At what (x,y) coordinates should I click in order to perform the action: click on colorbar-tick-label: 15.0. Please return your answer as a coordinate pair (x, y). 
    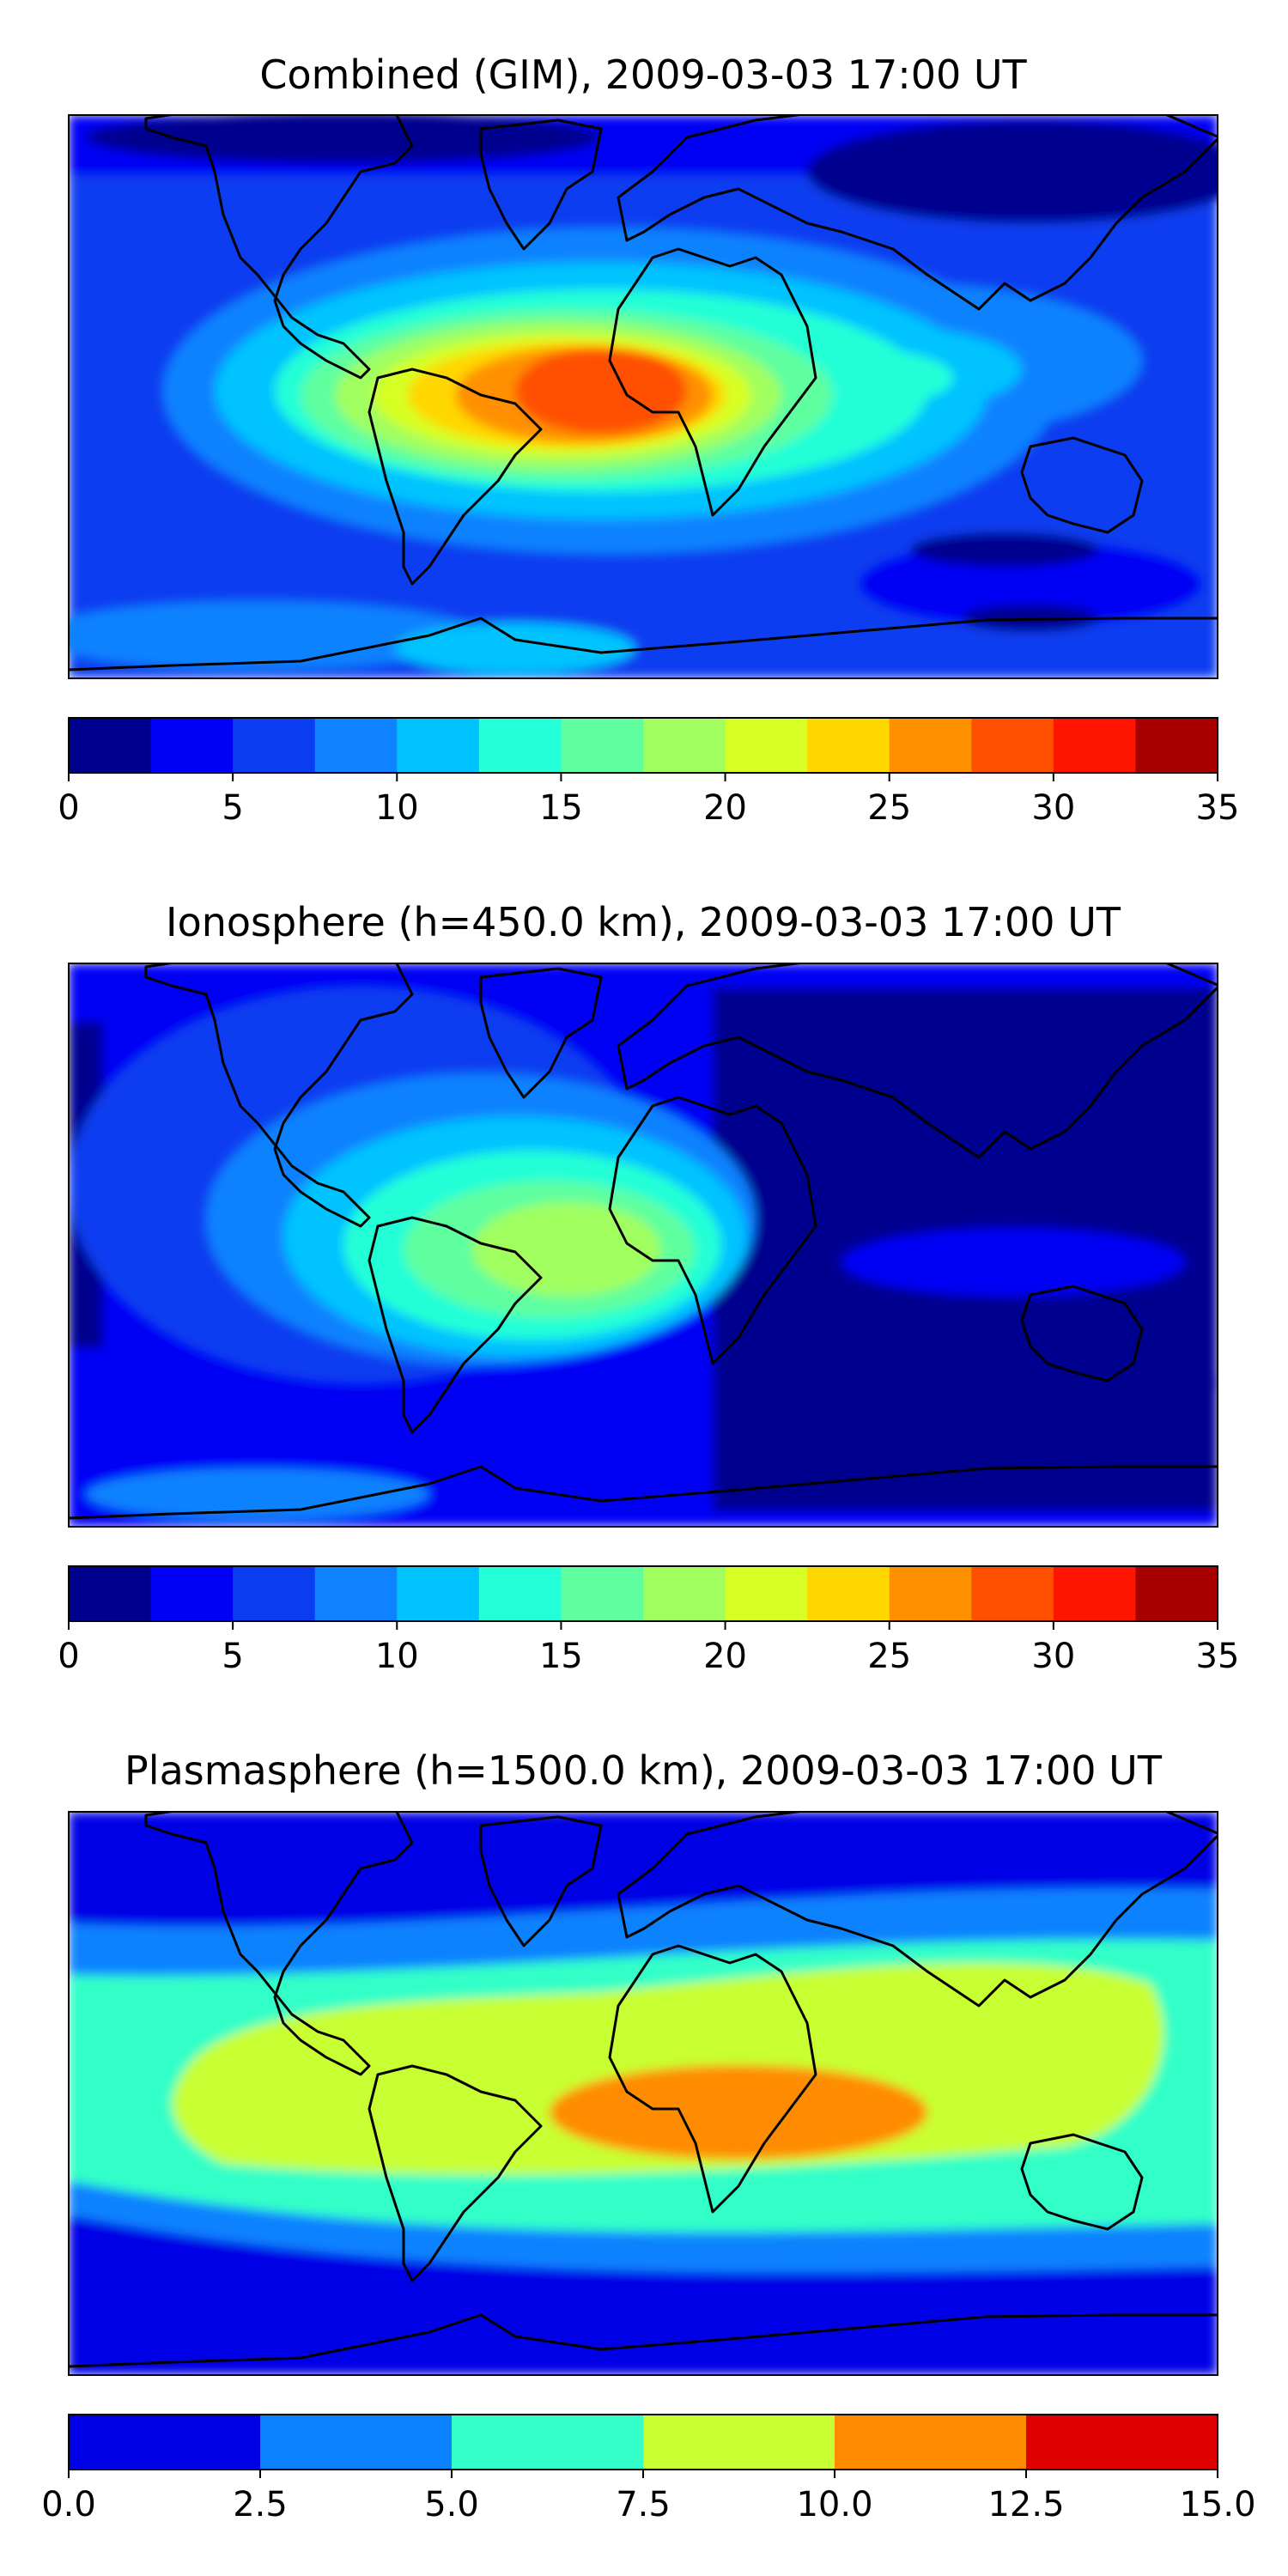
    Looking at the image, I should click on (1217, 2504).